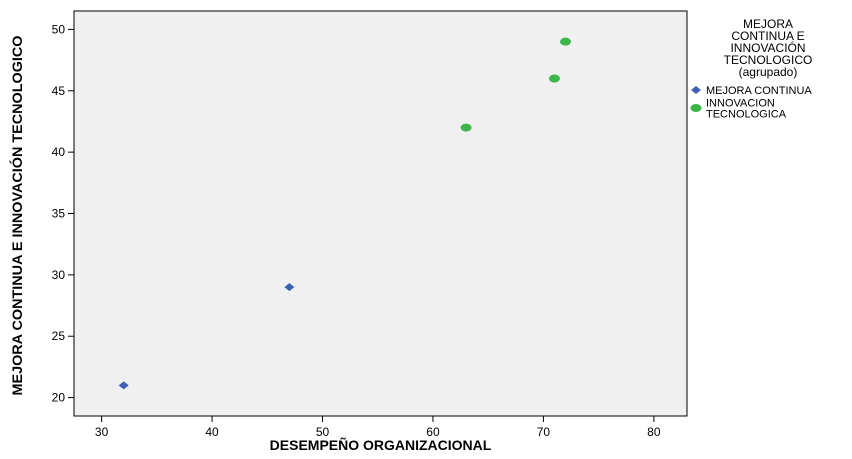  I want to click on legend-diamond-marker, so click(696, 90).